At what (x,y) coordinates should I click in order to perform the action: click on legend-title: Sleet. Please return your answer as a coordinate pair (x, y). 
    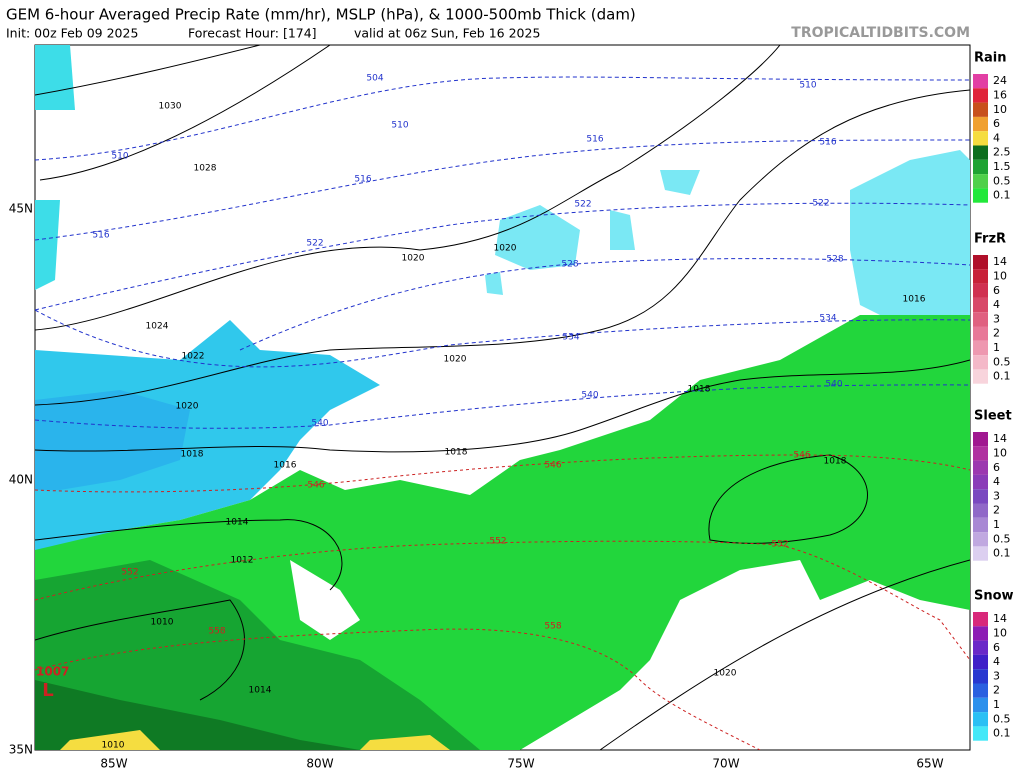
    Looking at the image, I should click on (993, 416).